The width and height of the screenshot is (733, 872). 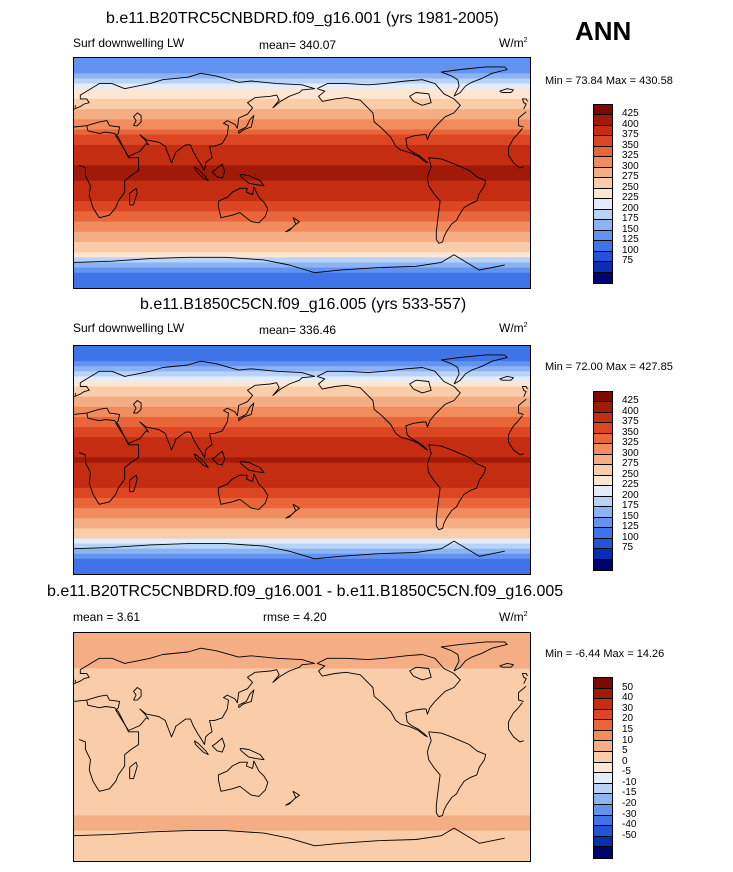 I want to click on coastline-antarctica, so click(x=289, y=550).